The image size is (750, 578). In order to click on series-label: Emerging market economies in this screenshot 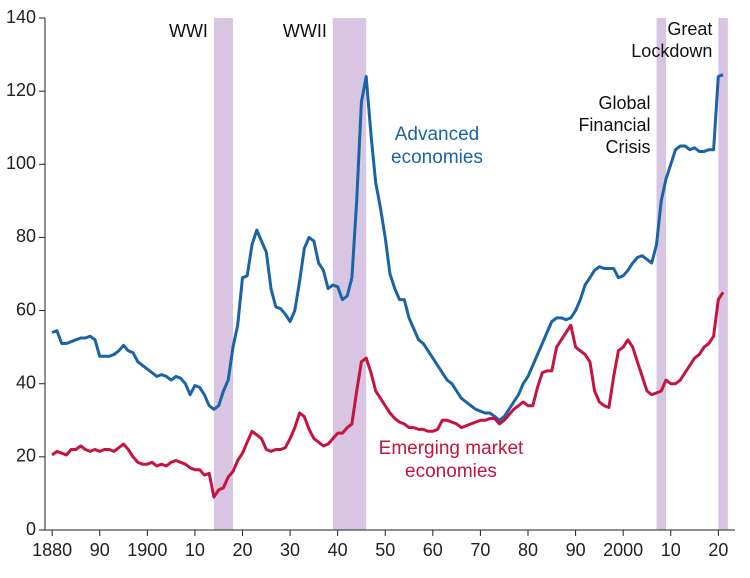, I will do `click(451, 460)`.